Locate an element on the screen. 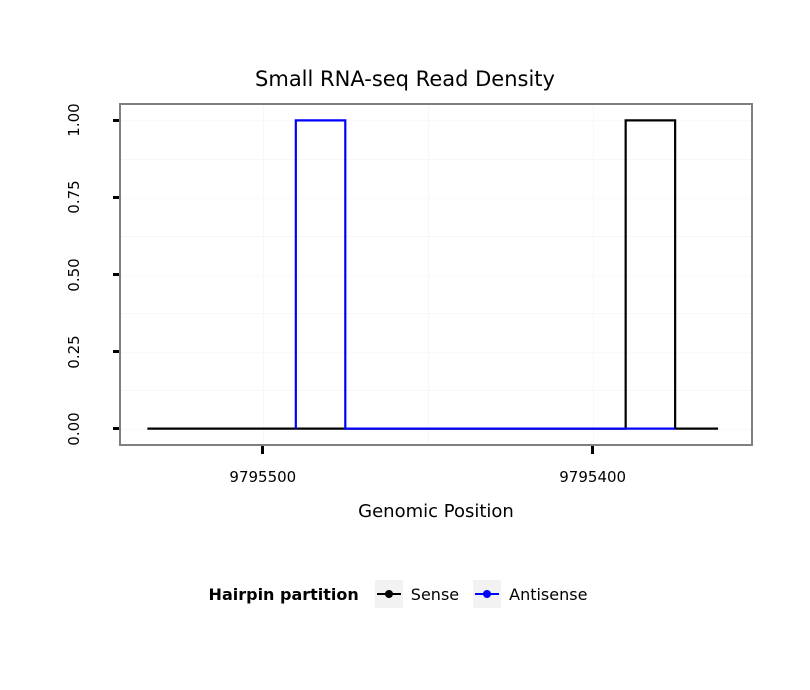 The width and height of the screenshot is (810, 690). y-axis-title: Total Reads is located at coordinates (43, 275).